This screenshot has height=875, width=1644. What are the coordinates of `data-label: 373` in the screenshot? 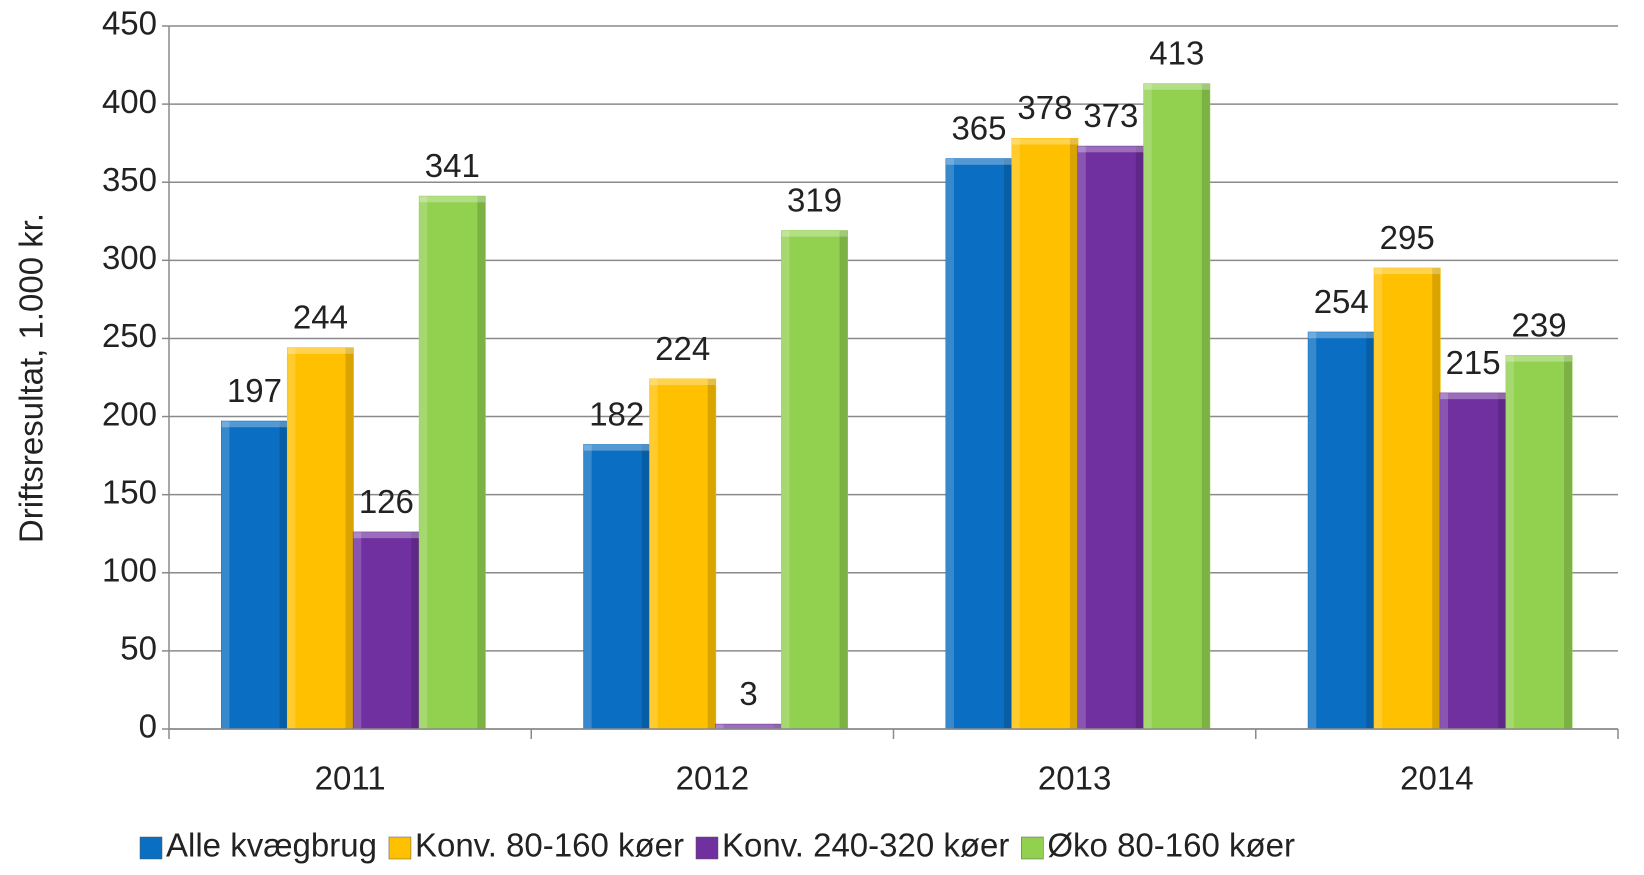 It's located at (1110, 115).